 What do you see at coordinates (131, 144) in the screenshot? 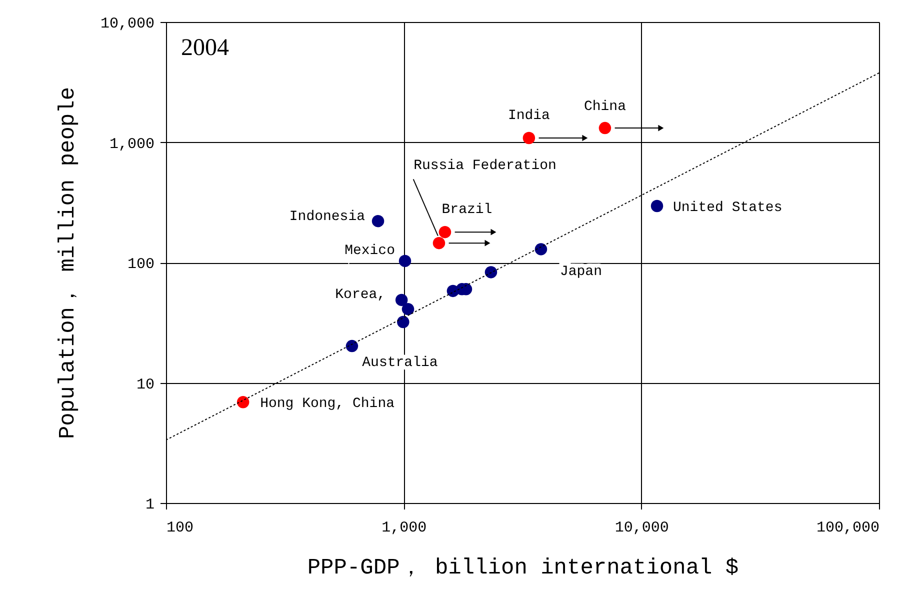
I see `y-tick-label: 1,000` at bounding box center [131, 144].